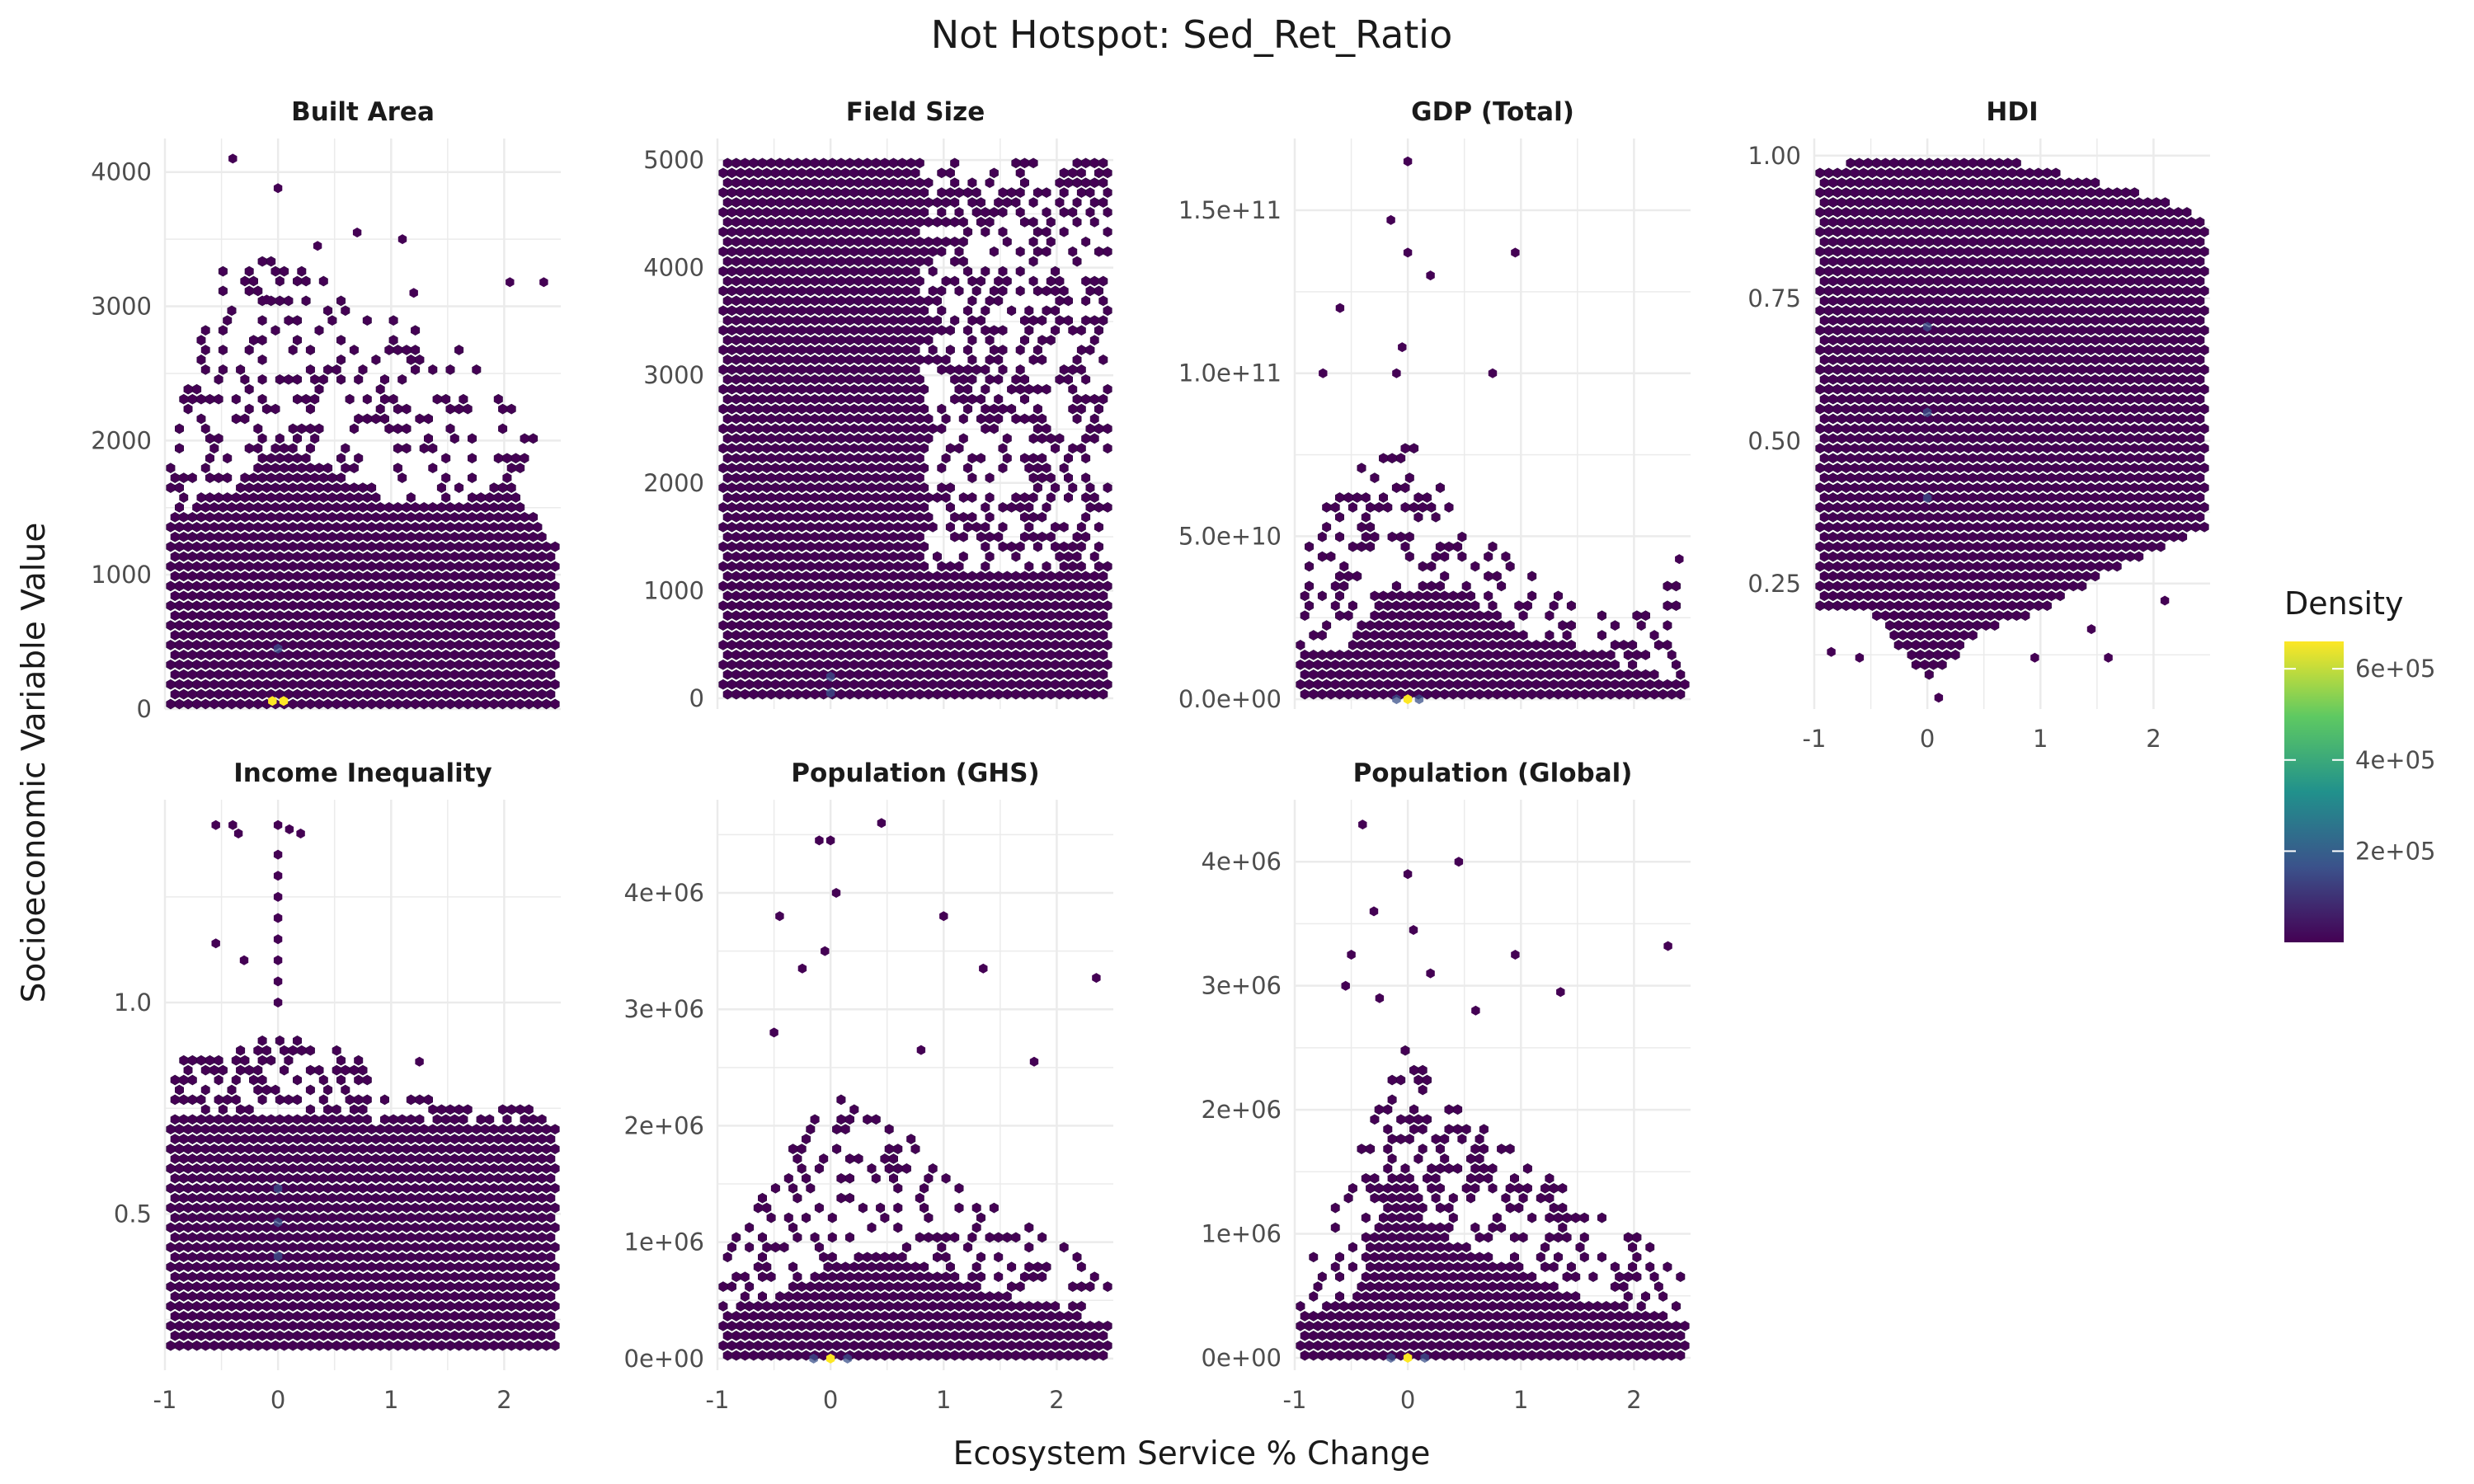  Describe the element at coordinates (1192, 1453) in the screenshot. I see `x-axis-label: Ecosystem Service % Change` at that location.